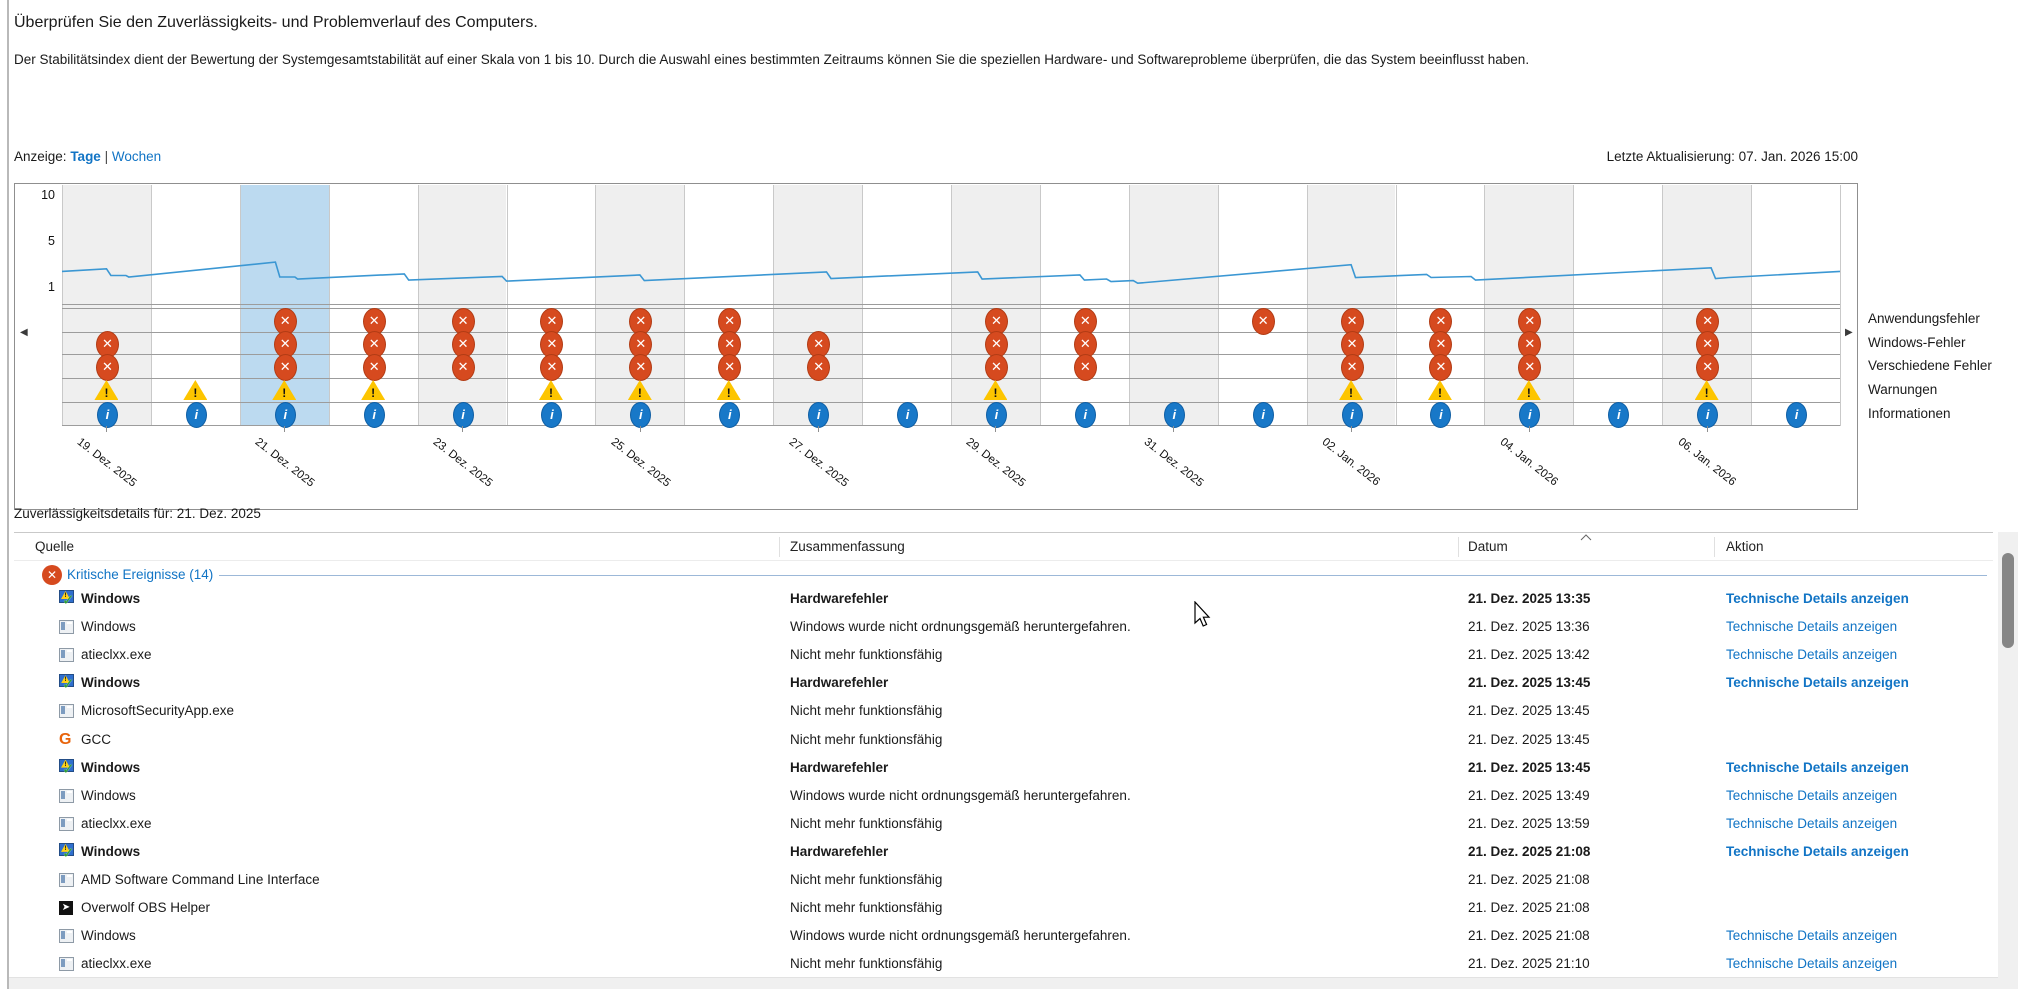  What do you see at coordinates (65, 847) in the screenshot?
I see `warning-overlay: !` at bounding box center [65, 847].